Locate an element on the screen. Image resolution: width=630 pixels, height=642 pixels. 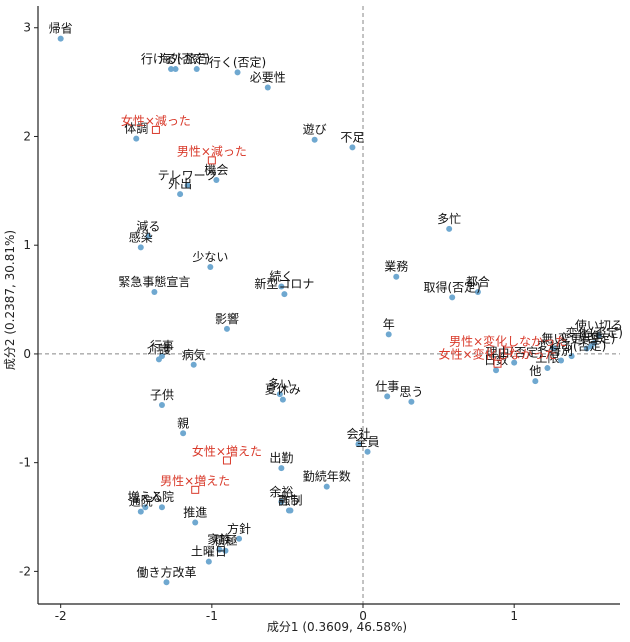
word-label: 変わる(否定) is located at coordinates (571, 345).